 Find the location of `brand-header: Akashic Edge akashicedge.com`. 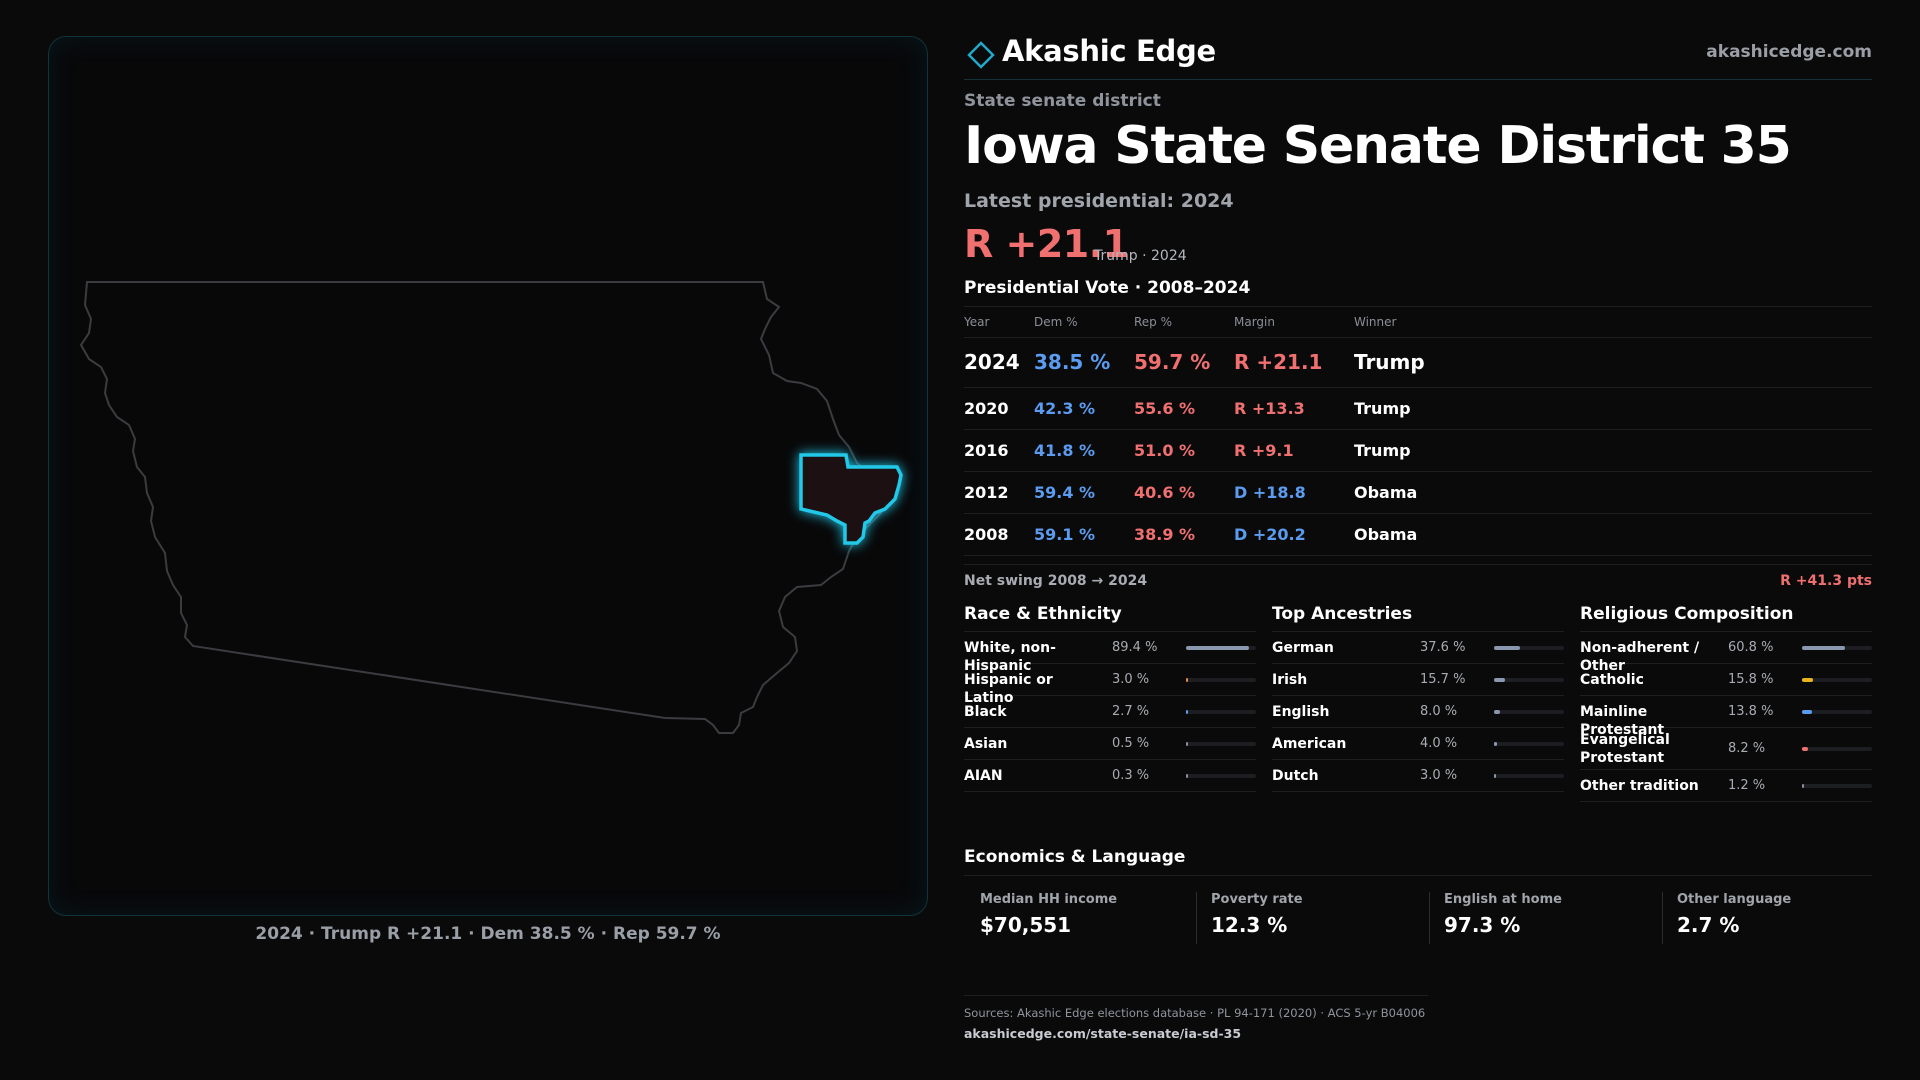

brand-header: Akashic Edge akashicedge.com is located at coordinates (1418, 56).